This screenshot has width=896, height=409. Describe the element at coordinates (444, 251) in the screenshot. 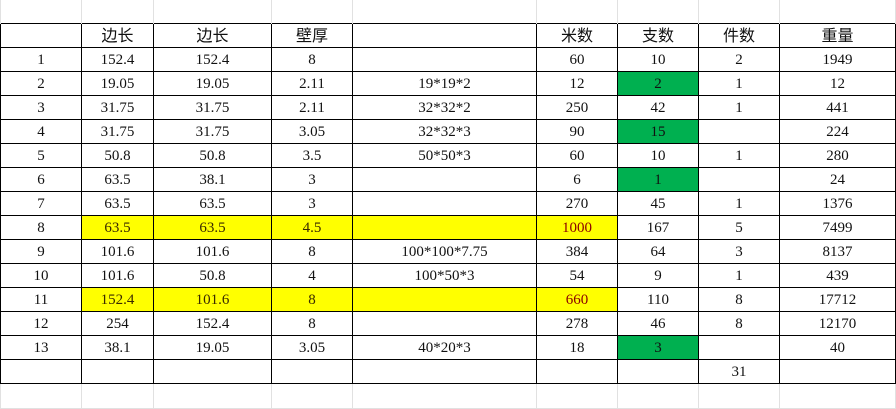

I see `cell-spec: 100*100*7.75` at that location.